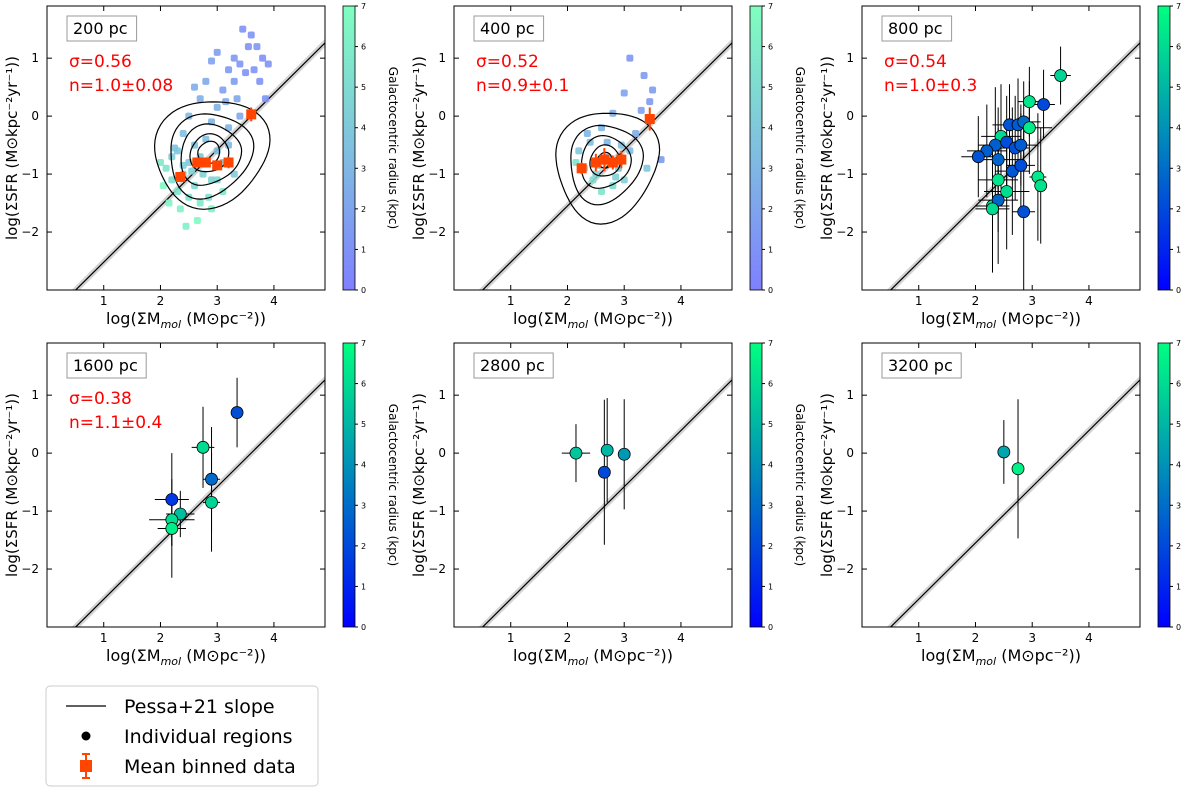 Image resolution: width=1200 pixels, height=790 pixels. I want to click on sigma-annotation: σ=0.54, so click(915, 62).